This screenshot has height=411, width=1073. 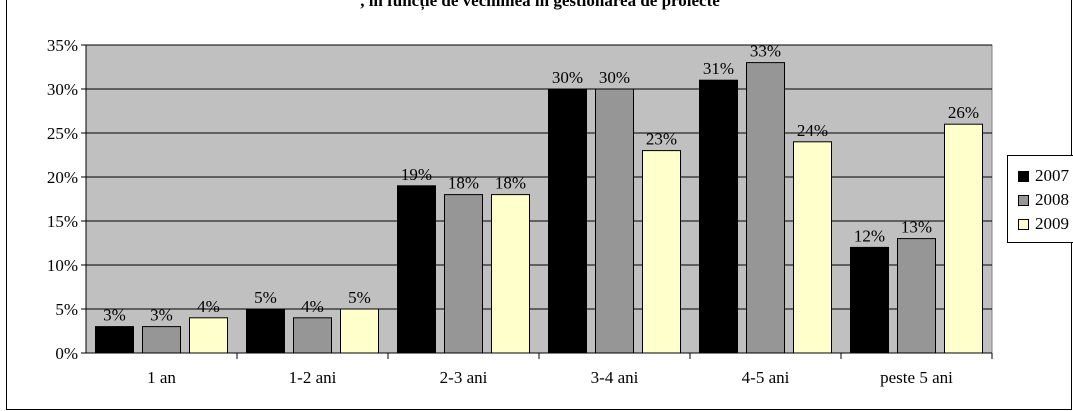 I want to click on data-label: 13%, so click(x=916, y=227).